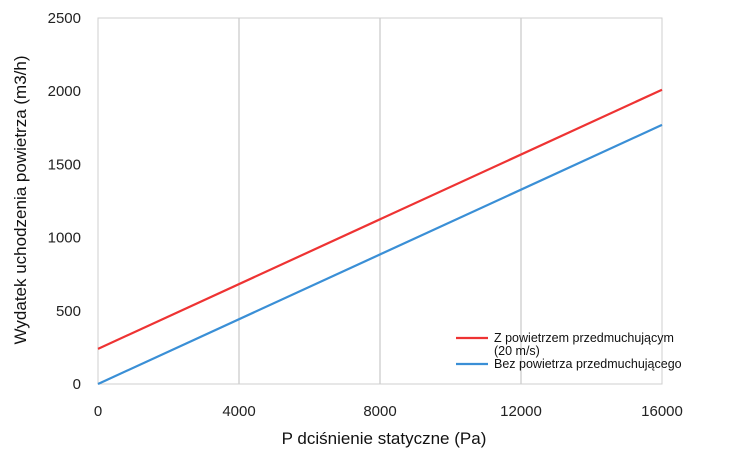 This screenshot has width=733, height=450. Describe the element at coordinates (662, 411) in the screenshot. I see `x-tick-label-16000: 16000` at that location.